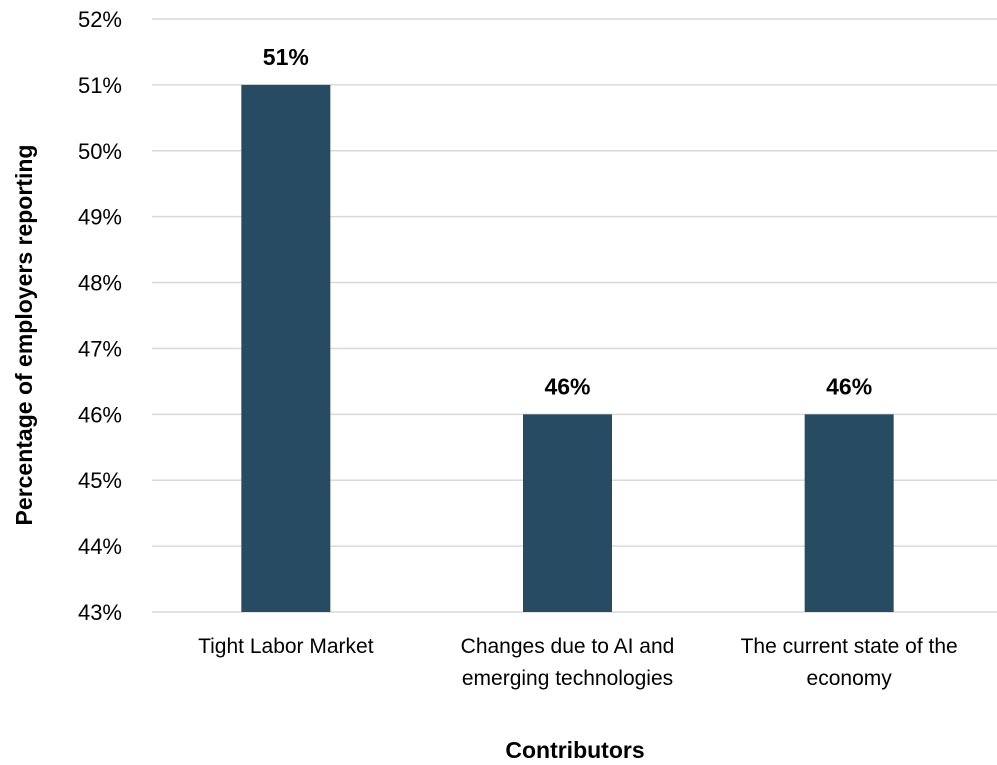 Image resolution: width=997 pixels, height=765 pixels. Describe the element at coordinates (286, 57) in the screenshot. I see `data-label: 51%` at that location.